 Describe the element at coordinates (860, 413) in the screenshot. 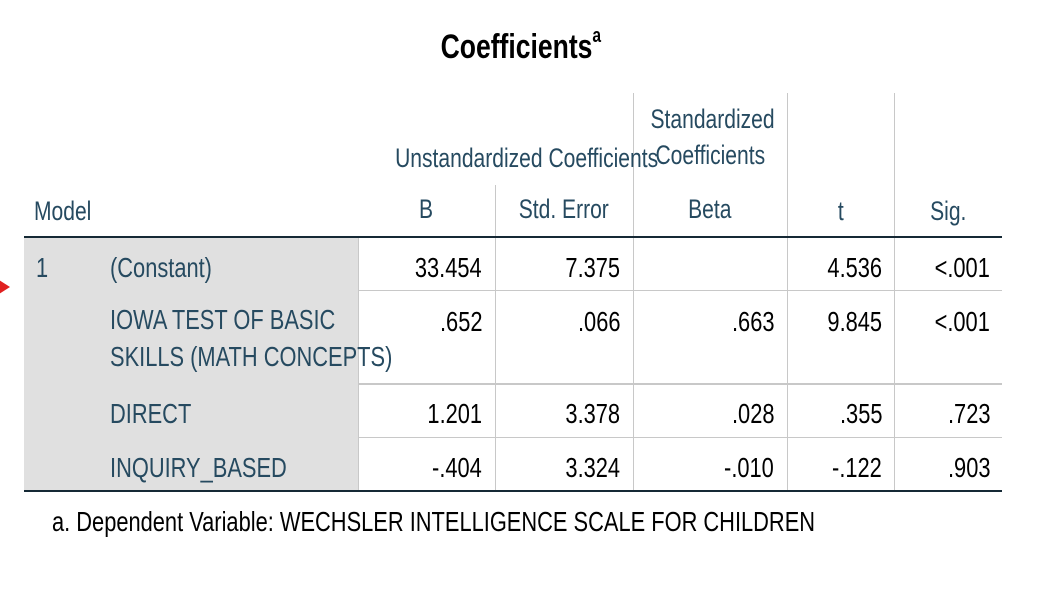

I see `cell-t: .355` at that location.